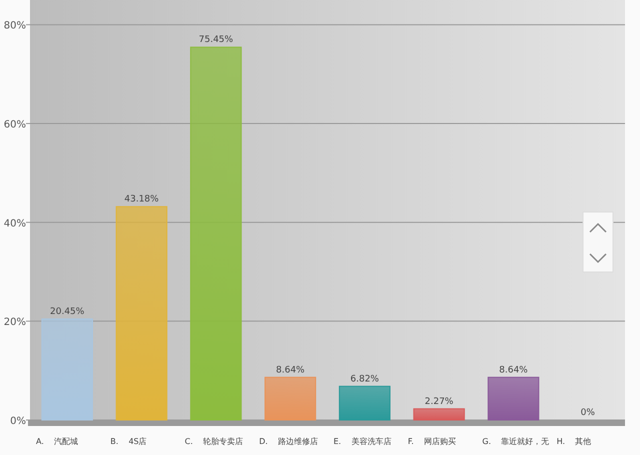  What do you see at coordinates (216, 40) in the screenshot?
I see `data-label: 75.45%` at bounding box center [216, 40].